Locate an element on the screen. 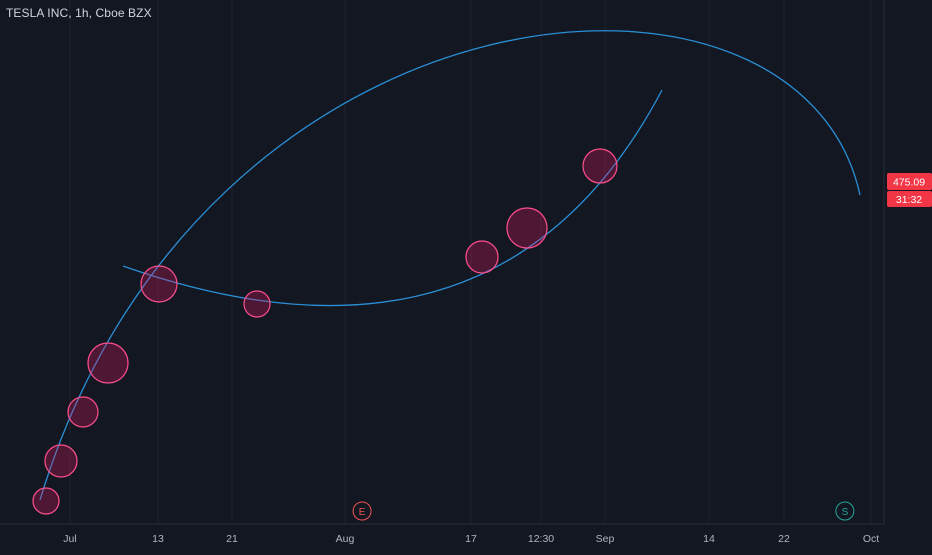 The image size is (932, 555). current-price-value: 475.09 is located at coordinates (909, 183).